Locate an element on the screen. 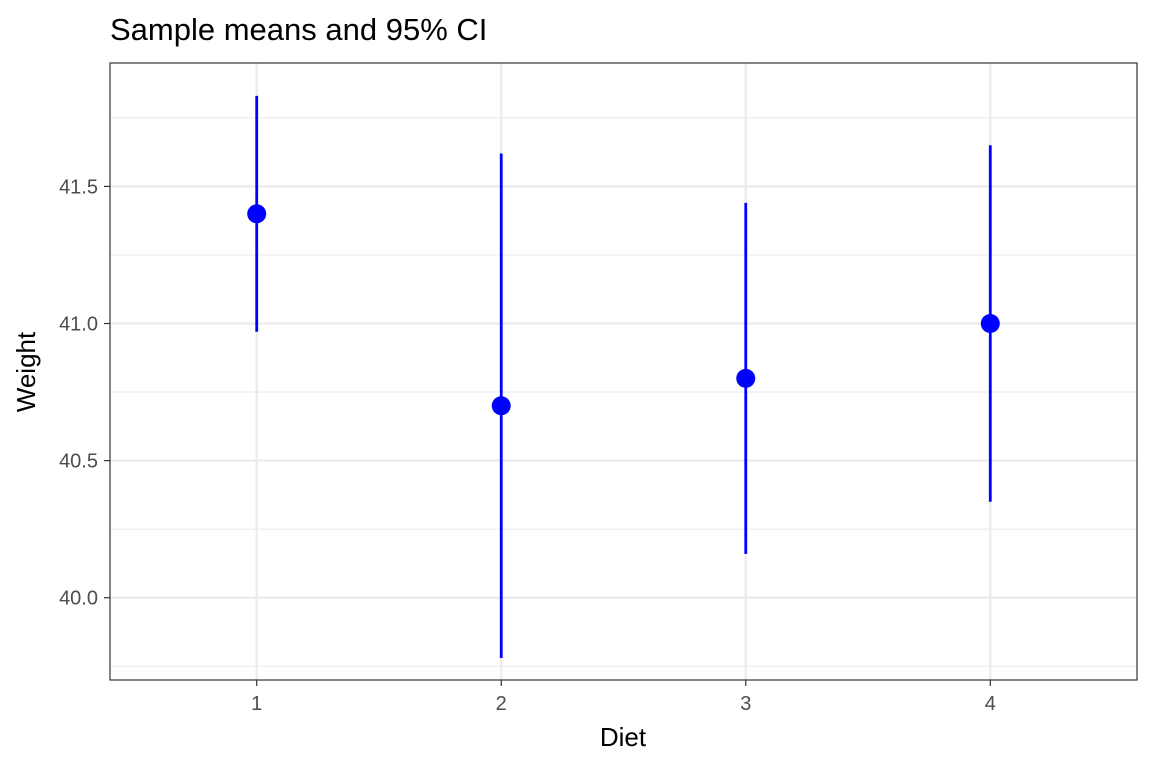  y-axis-ticks: 40.0 40.5 41.0 41.5 is located at coordinates (84, 393).